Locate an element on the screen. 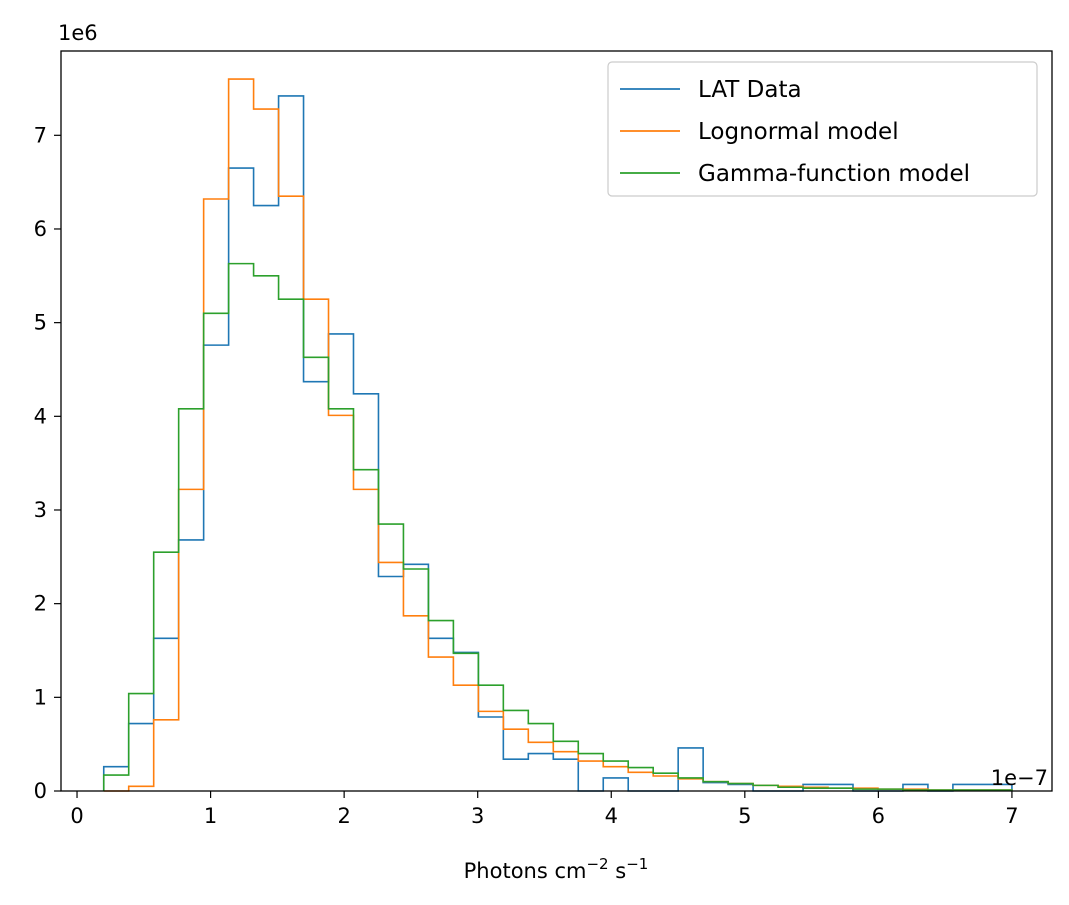 This screenshot has width=1069, height=905. legend-entry-label: LAT Data is located at coordinates (750, 90).